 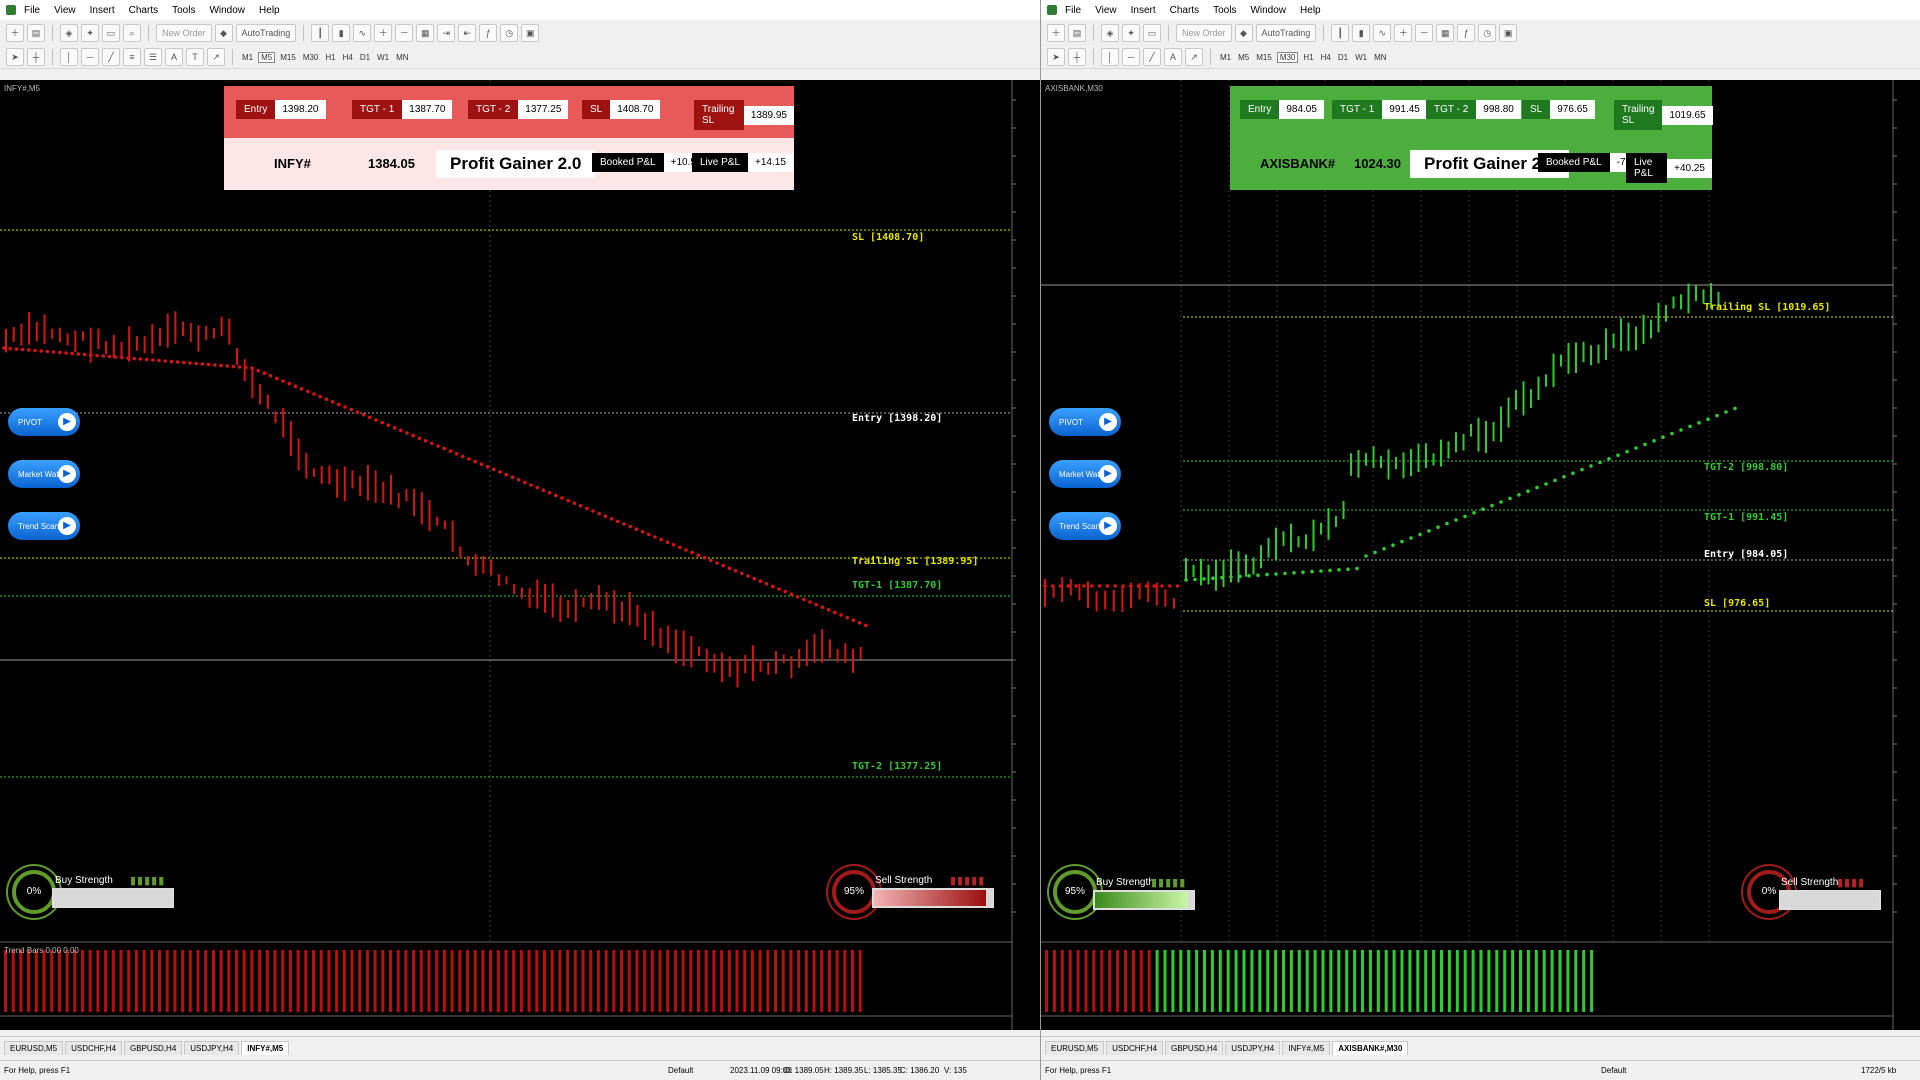 What do you see at coordinates (195, 57) in the screenshot?
I see `label-icon: T` at bounding box center [195, 57].